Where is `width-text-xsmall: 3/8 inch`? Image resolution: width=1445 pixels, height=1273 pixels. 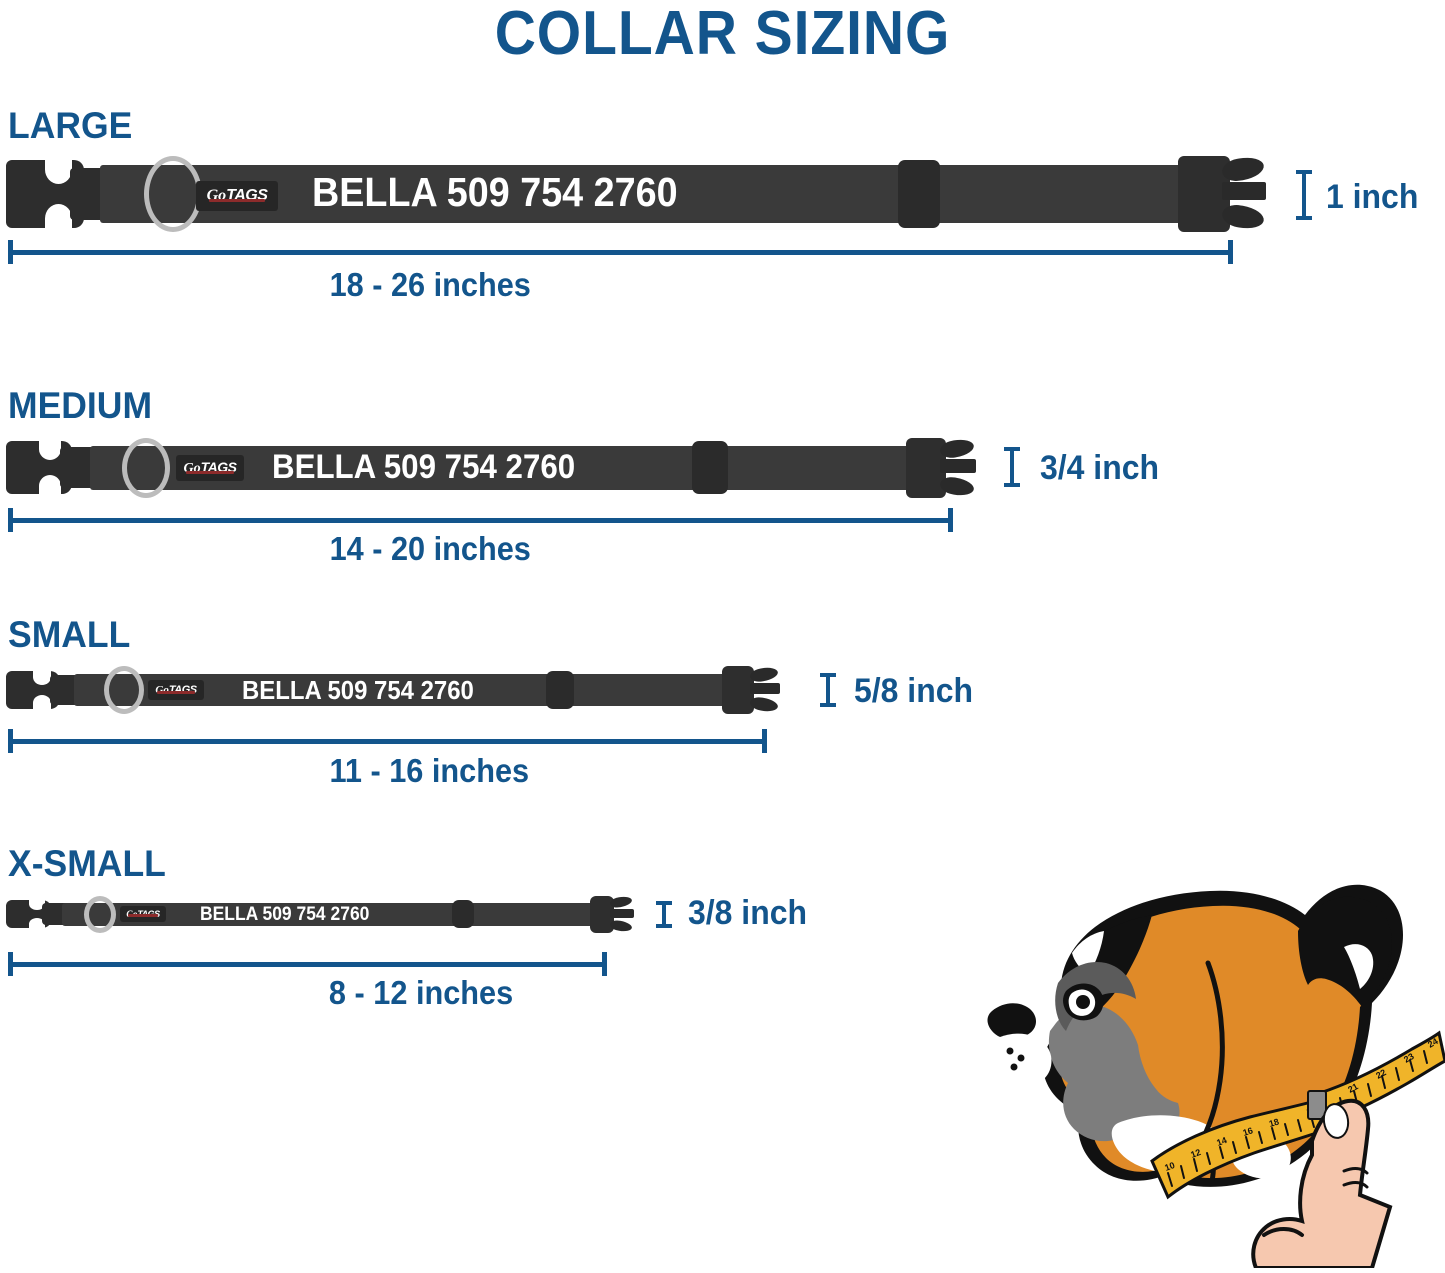
width-text-xsmall: 3/8 inch is located at coordinates (748, 913).